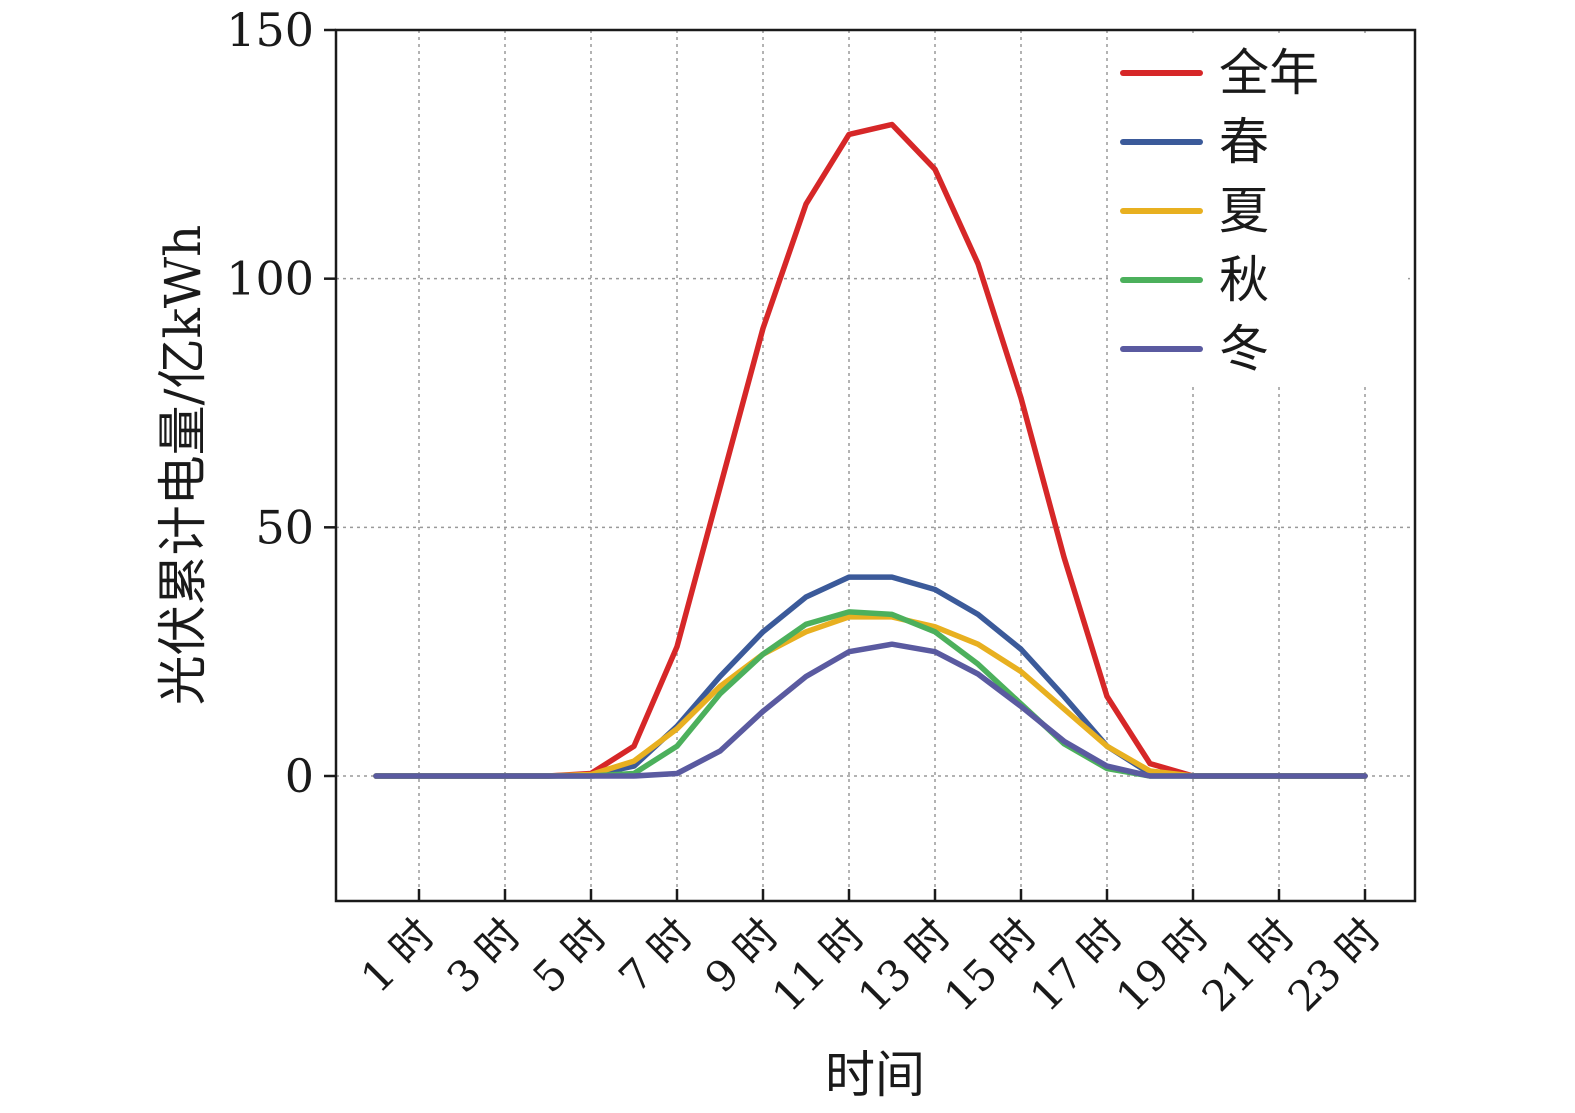 The image size is (1575, 1113). I want to click on x-tick-label: 11 时, so click(818, 965).